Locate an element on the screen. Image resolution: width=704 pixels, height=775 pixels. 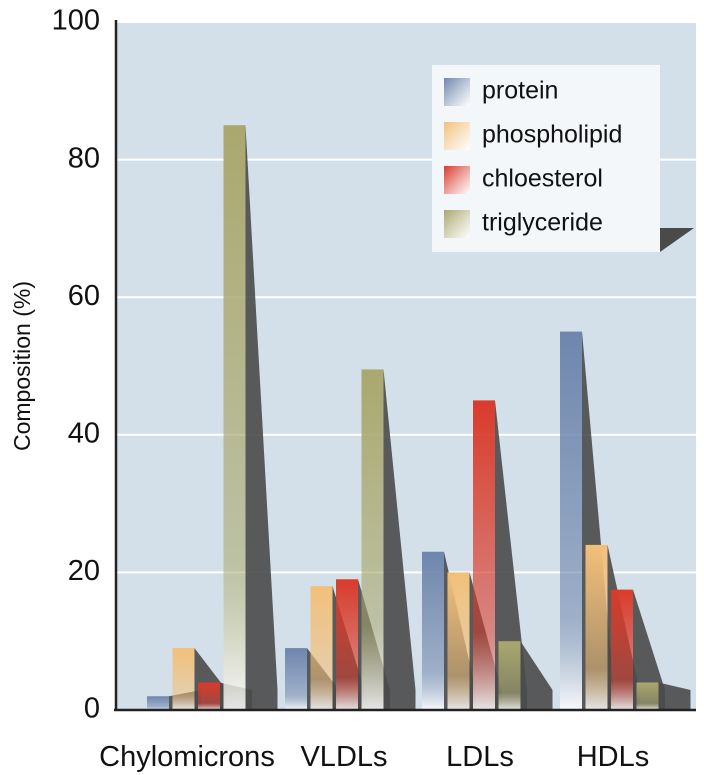
bar-chylomicrons-protein is located at coordinates (158, 703).